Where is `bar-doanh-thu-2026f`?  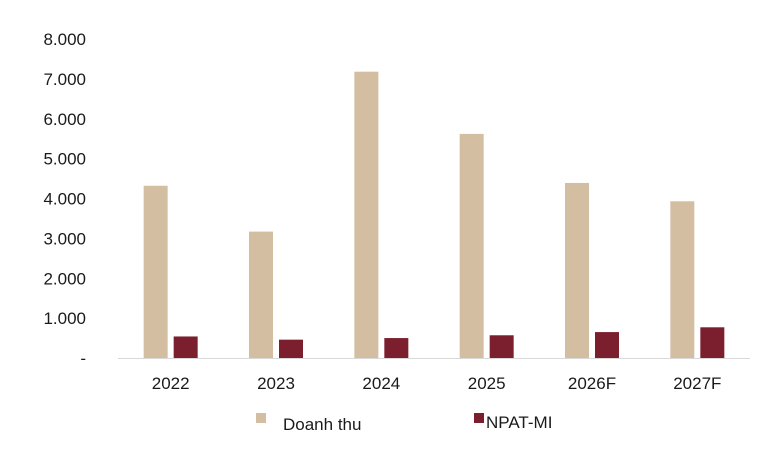
bar-doanh-thu-2026f is located at coordinates (577, 270).